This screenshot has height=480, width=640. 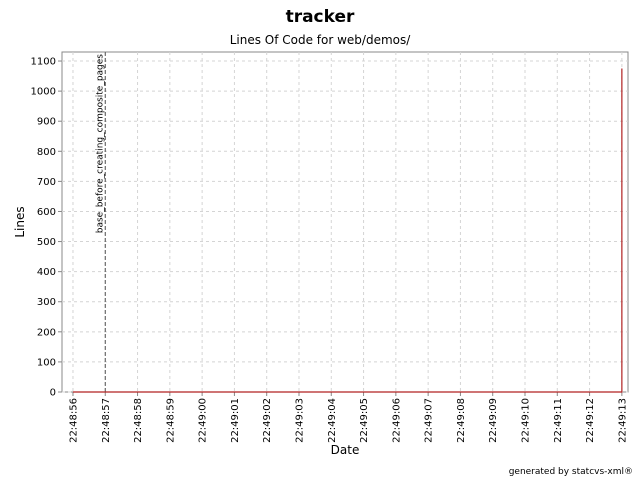 I want to click on footer: generated by statcvs-xml®, so click(x=571, y=472).